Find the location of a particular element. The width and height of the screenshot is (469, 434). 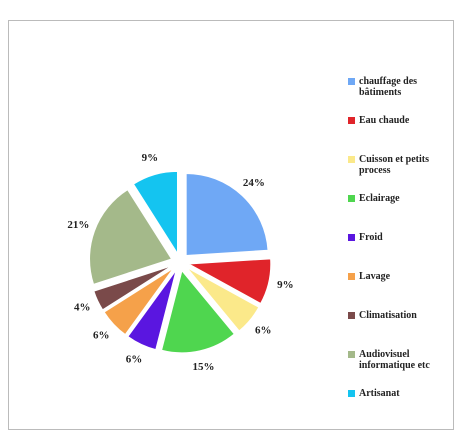

legend-item: Audiovisuel informatique etc is located at coordinates (403, 360).